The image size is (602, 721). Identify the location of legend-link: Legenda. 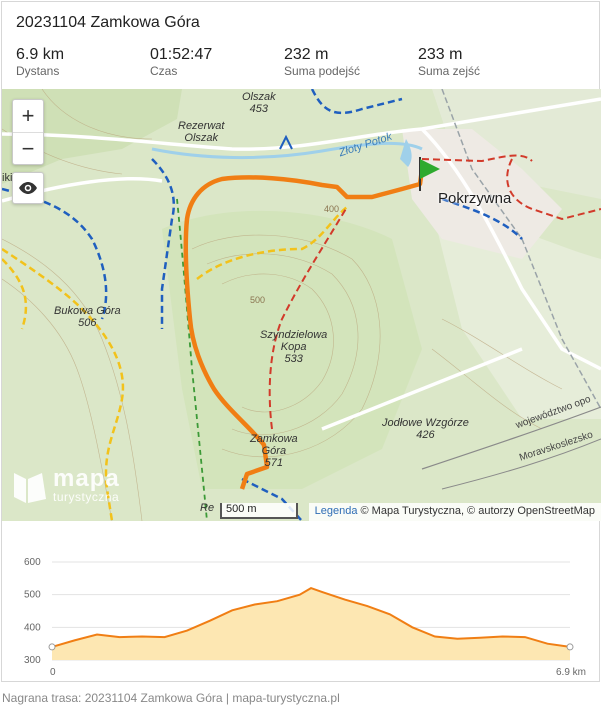
(336, 511).